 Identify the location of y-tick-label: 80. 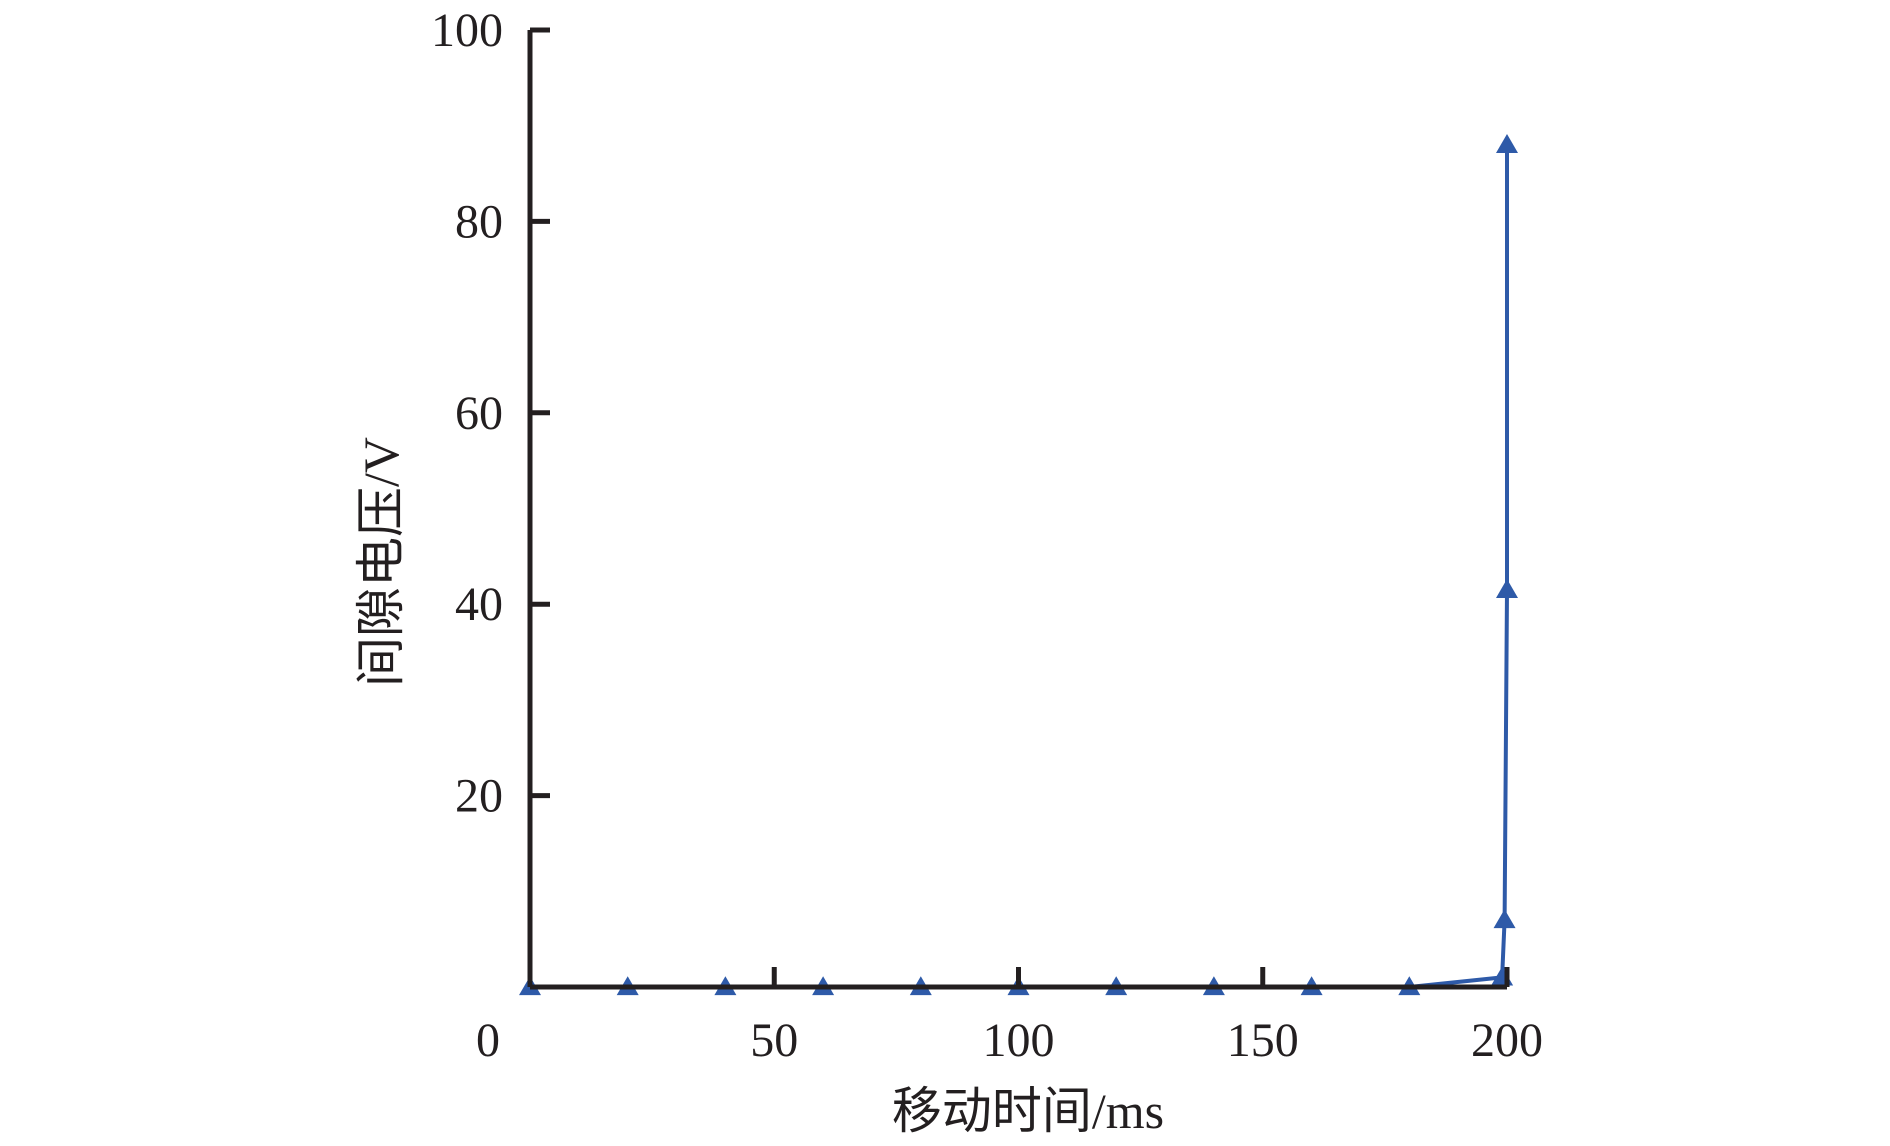
(479, 221).